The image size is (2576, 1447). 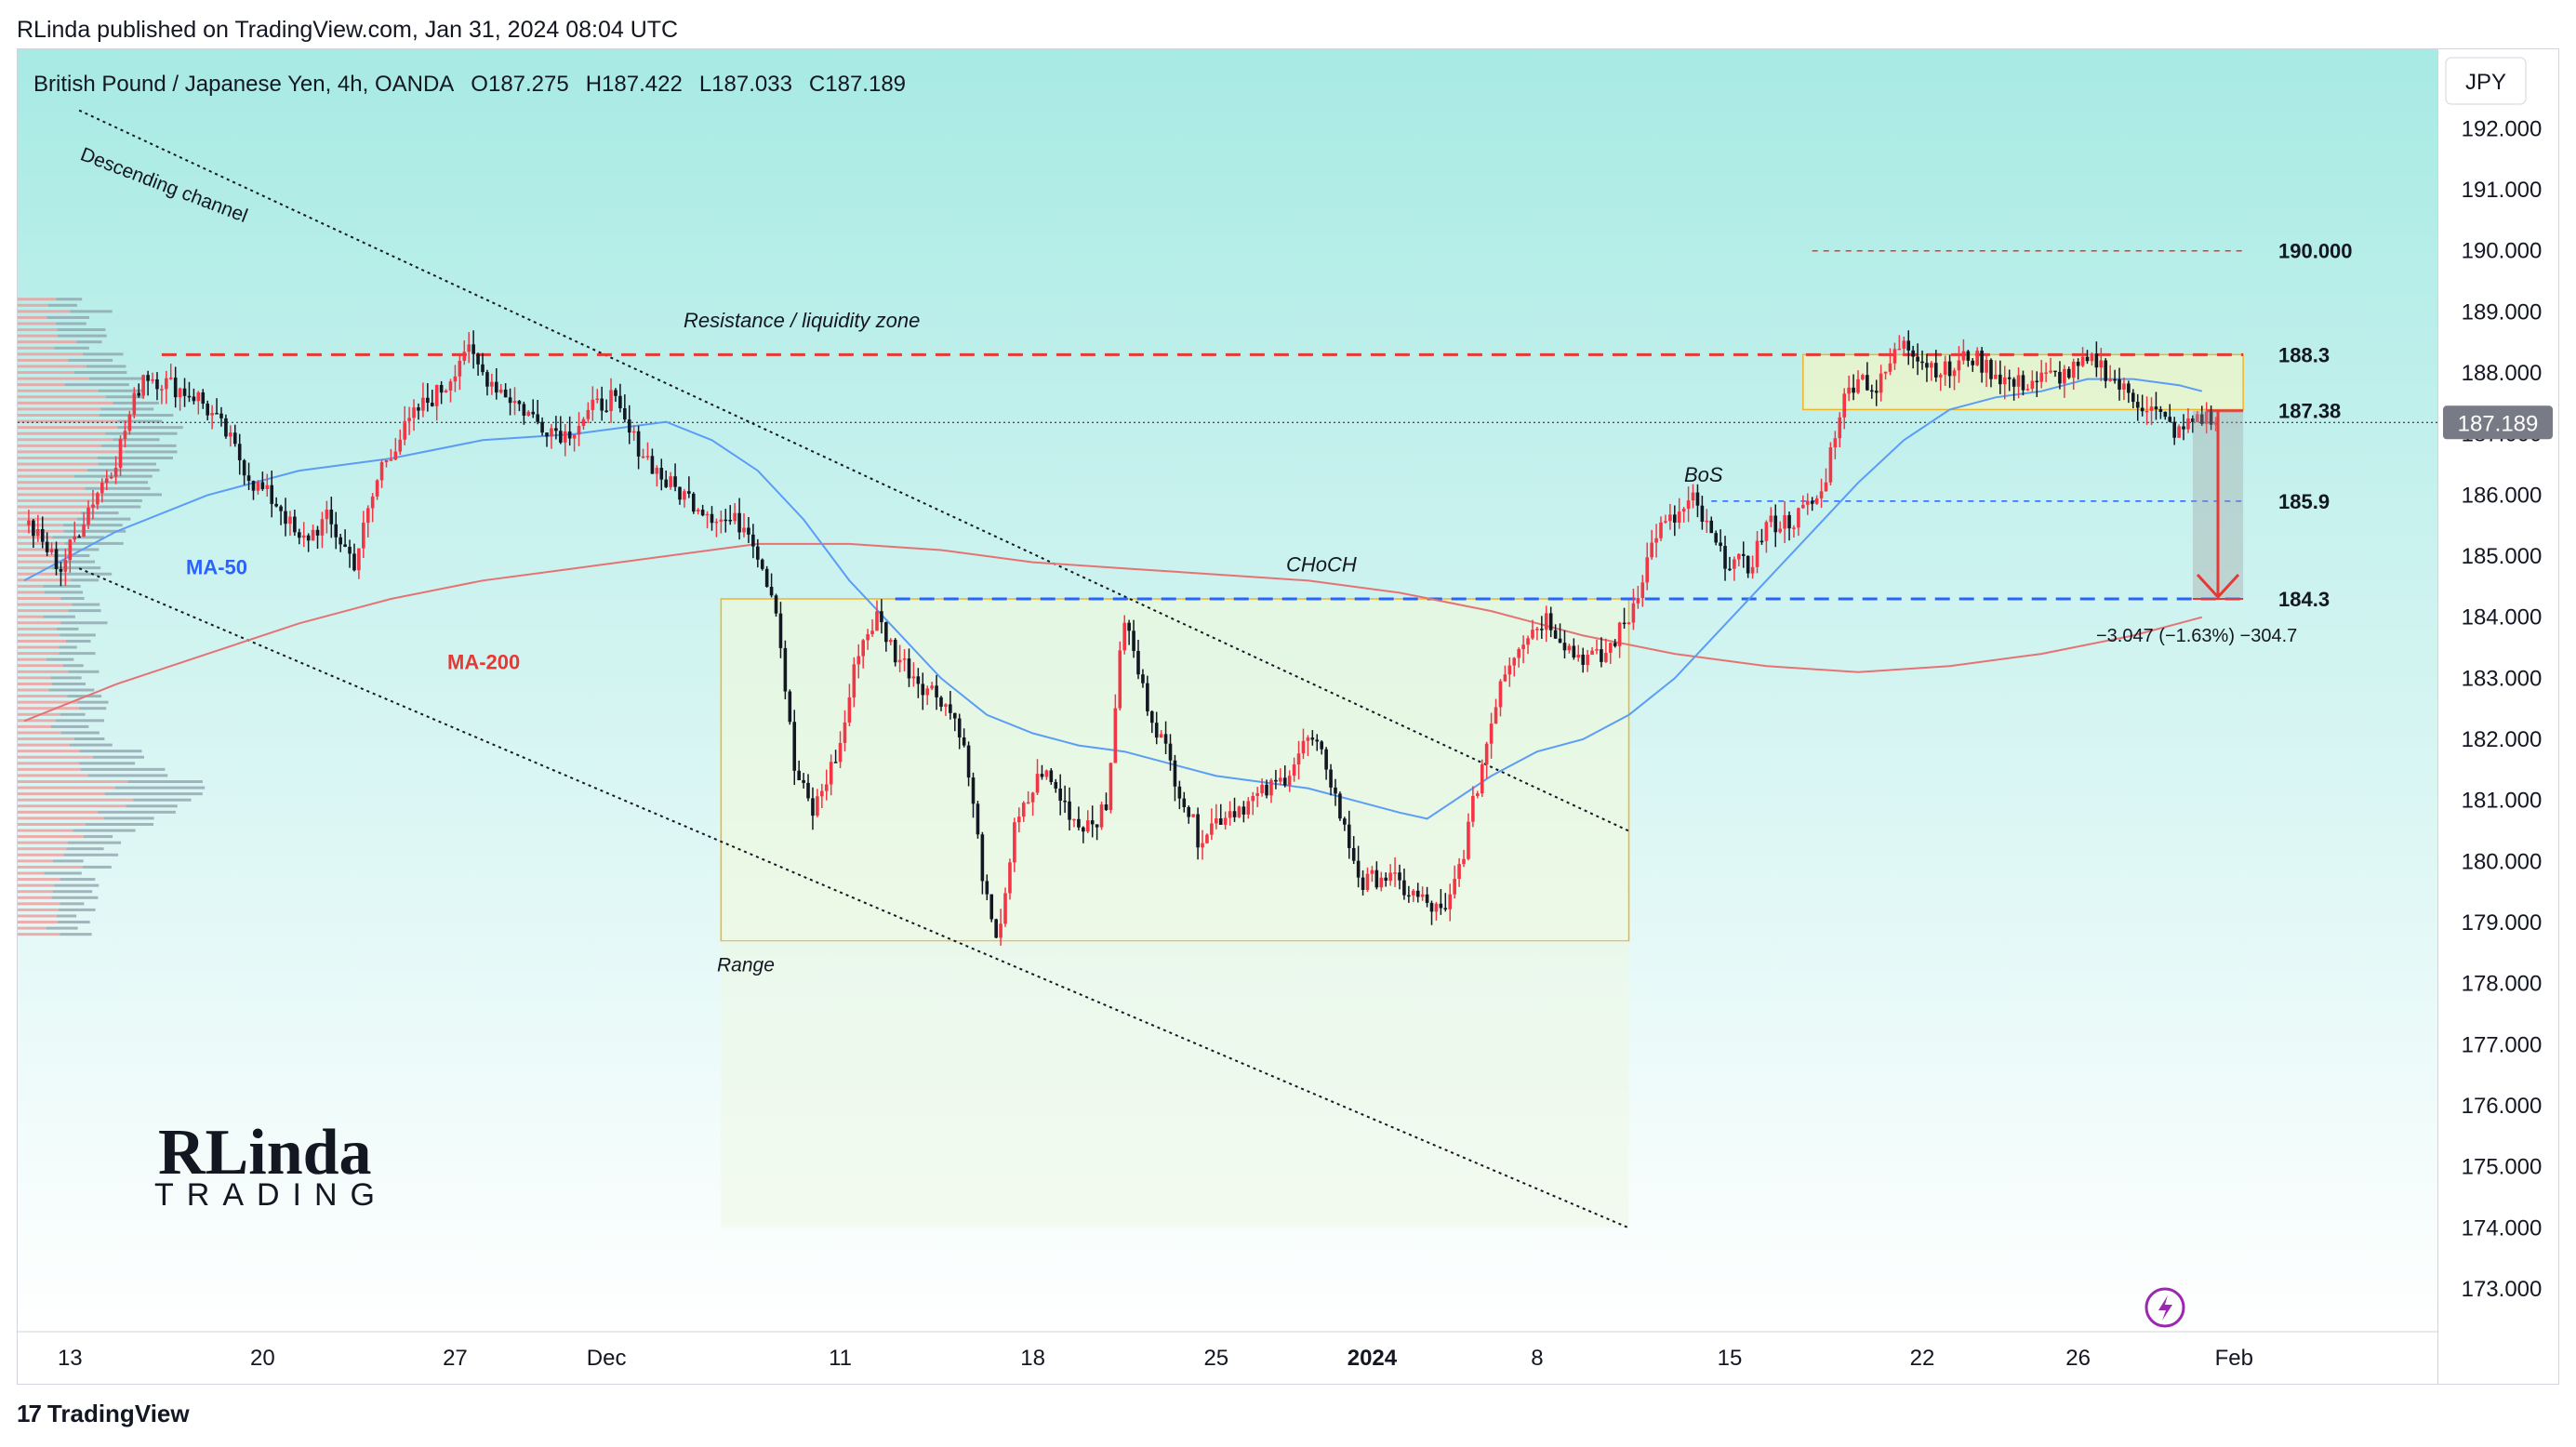 I want to click on price-axis, so click(x=2498, y=717).